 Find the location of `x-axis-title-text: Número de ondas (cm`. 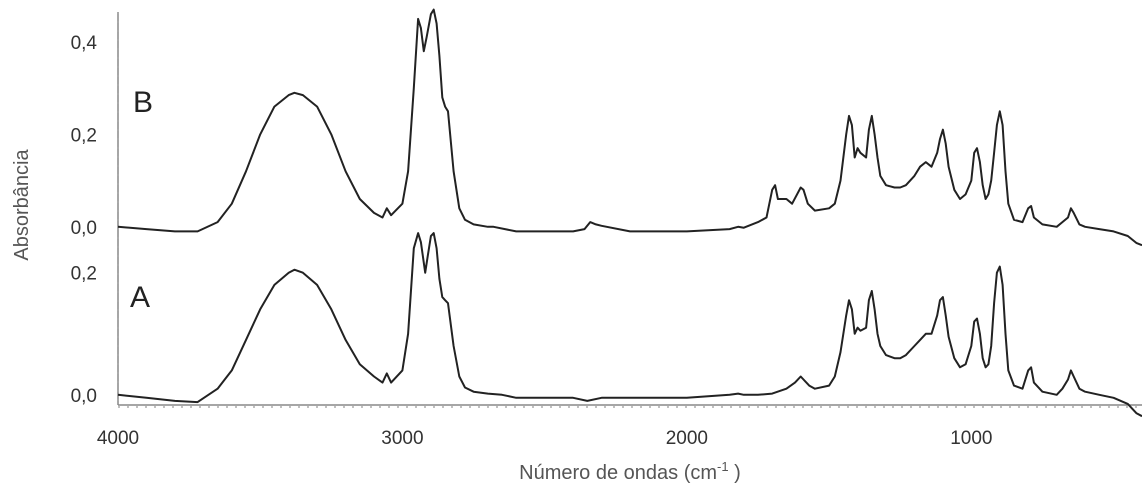

x-axis-title-text: Número de ondas (cm is located at coordinates (618, 473).